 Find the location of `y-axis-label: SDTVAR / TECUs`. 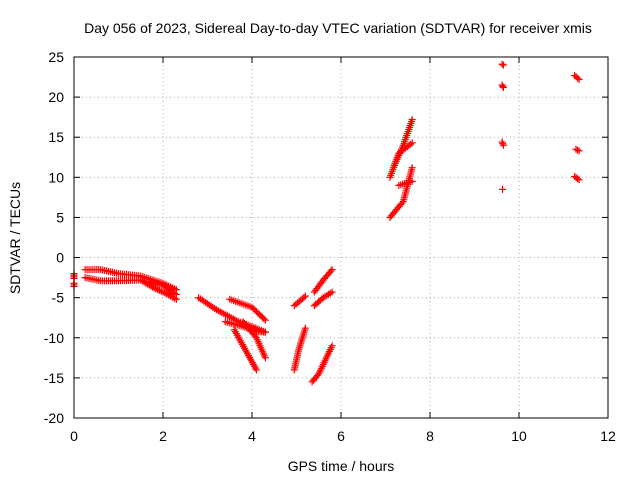

y-axis-label: SDTVAR / TECUs is located at coordinates (15, 238).